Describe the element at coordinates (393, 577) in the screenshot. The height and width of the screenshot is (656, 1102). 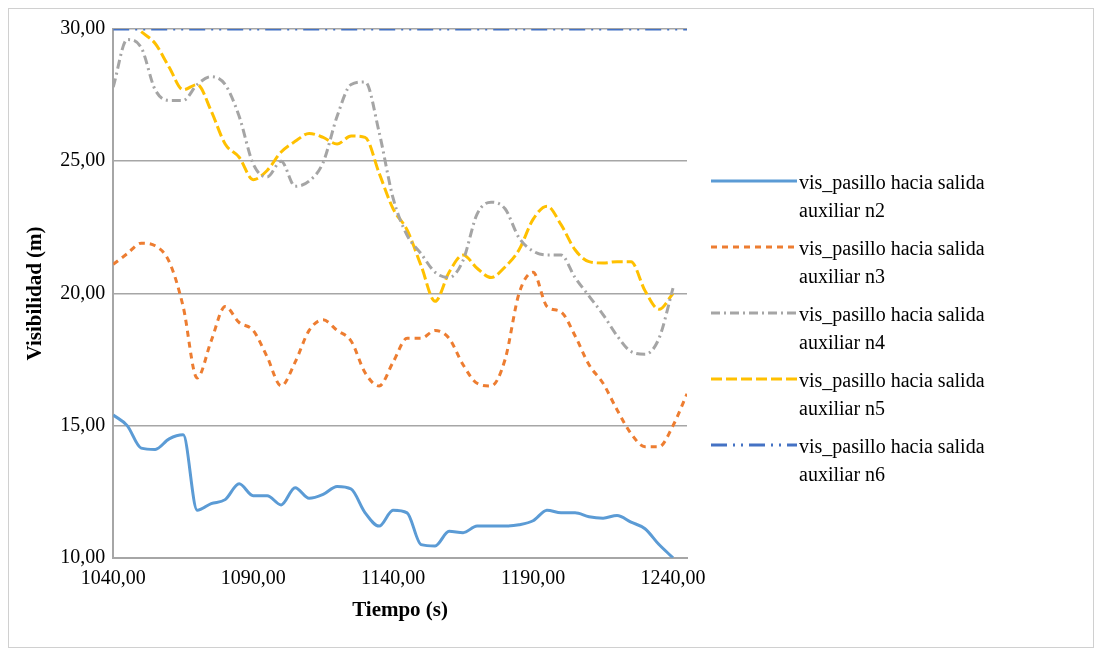
I see `x-tick-label: 1140,00` at that location.